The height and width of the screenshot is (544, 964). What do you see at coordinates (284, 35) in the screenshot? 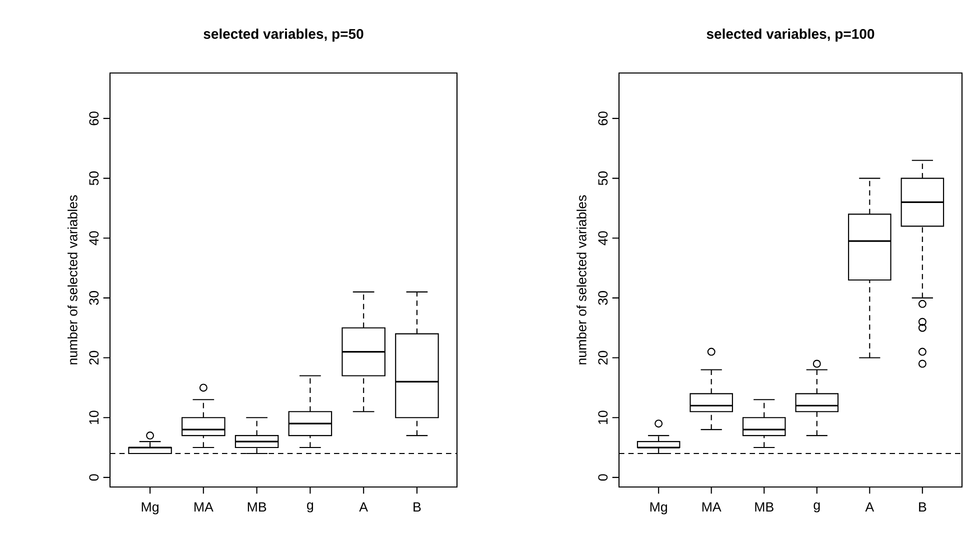
I see `chart-title: selected variables, p=50` at bounding box center [284, 35].